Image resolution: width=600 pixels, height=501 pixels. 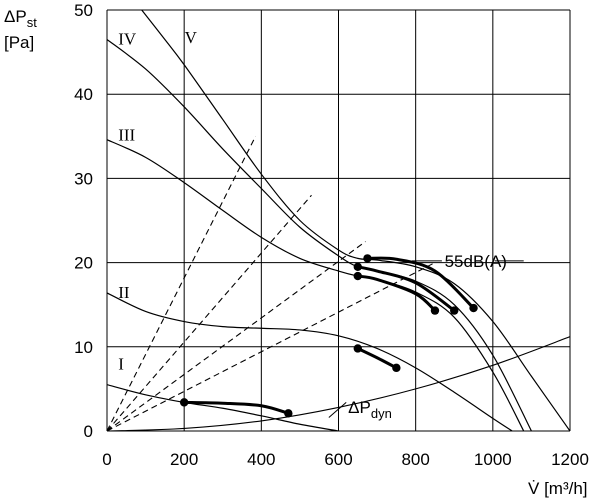 What do you see at coordinates (184, 459) in the screenshot?
I see `x-tick-label: 200` at bounding box center [184, 459].